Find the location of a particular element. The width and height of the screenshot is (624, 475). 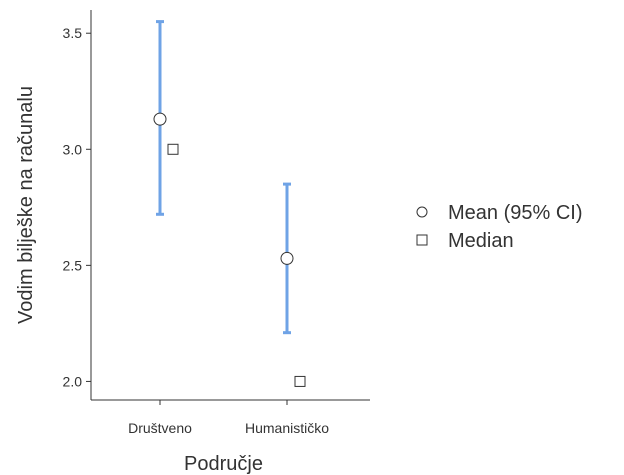

y-tick-label: 2.5 is located at coordinates (73, 265).